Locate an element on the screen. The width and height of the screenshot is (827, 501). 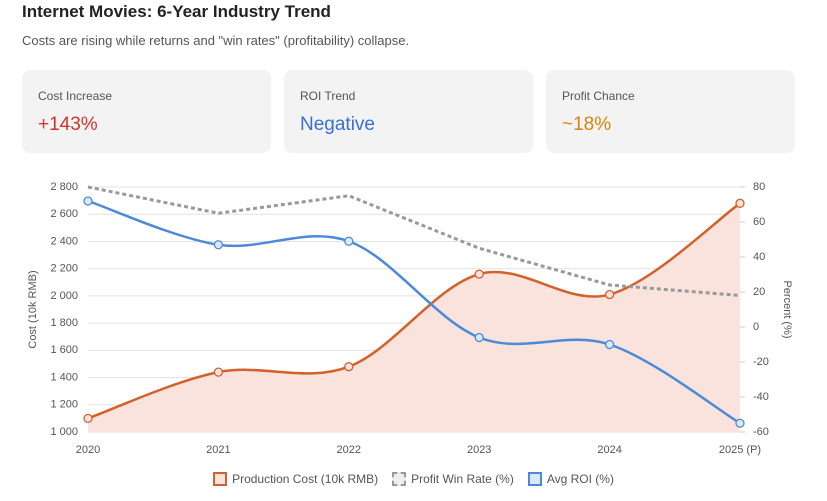
y-tick-label: 1 200 is located at coordinates (64, 405).